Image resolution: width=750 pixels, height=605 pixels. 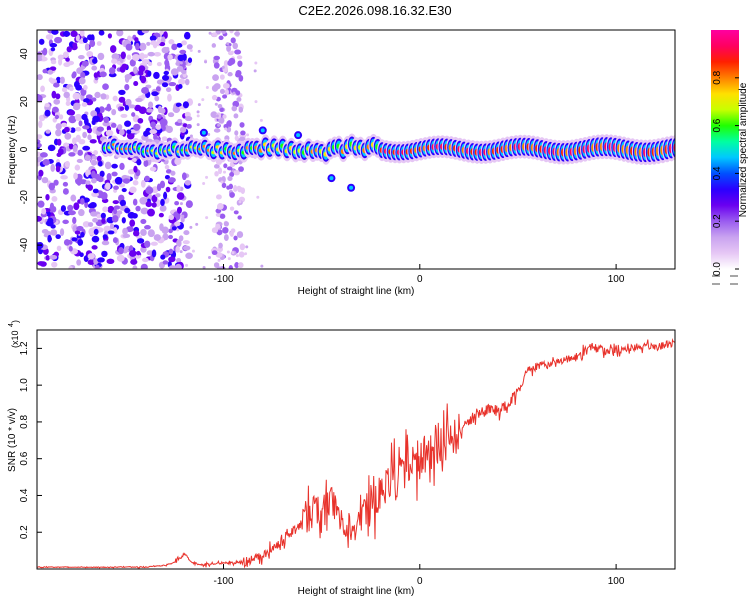 What do you see at coordinates (24, 495) in the screenshot?
I see `y-tick-label: 0.4` at bounding box center [24, 495].